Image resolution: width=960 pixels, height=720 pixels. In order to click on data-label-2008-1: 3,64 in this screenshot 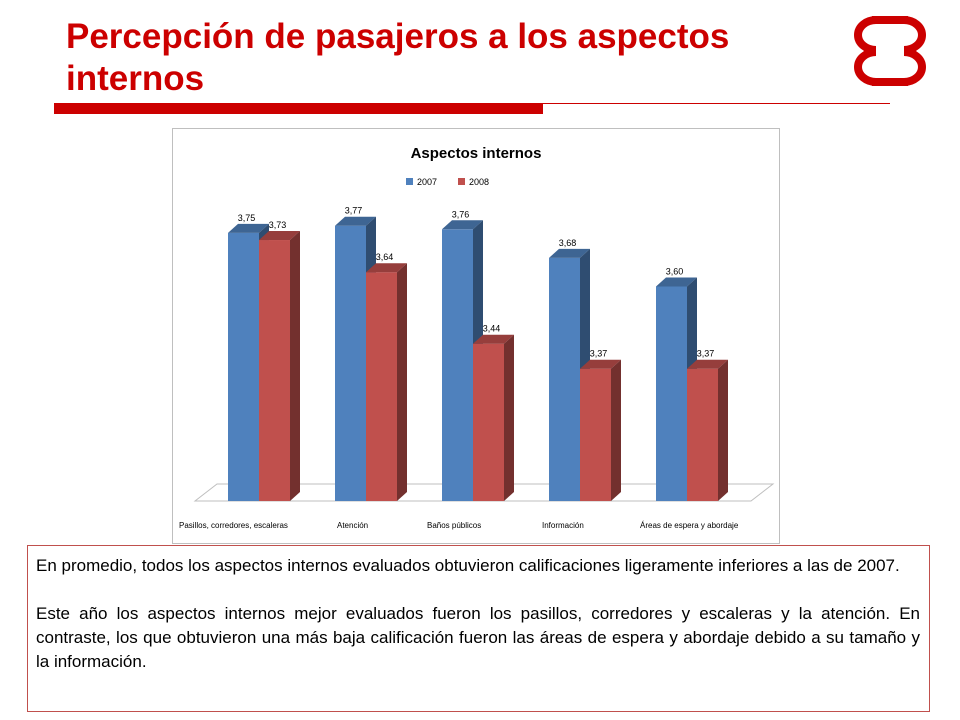, I will do `click(385, 257)`.